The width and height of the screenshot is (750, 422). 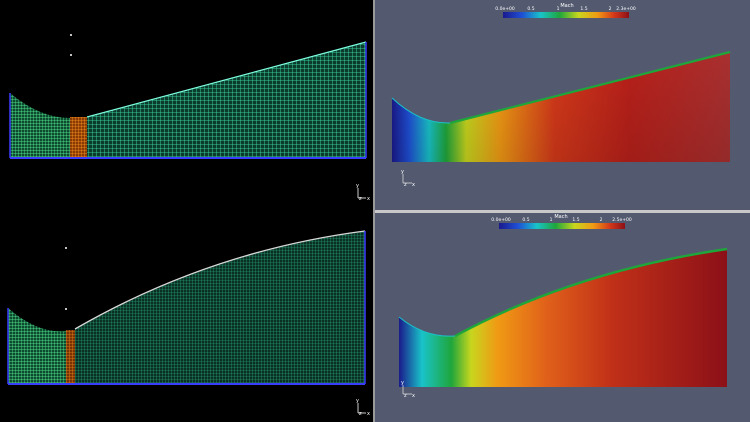 What do you see at coordinates (622, 220) in the screenshot?
I see `colorbar-tick: 2.5e+00` at bounding box center [622, 220].